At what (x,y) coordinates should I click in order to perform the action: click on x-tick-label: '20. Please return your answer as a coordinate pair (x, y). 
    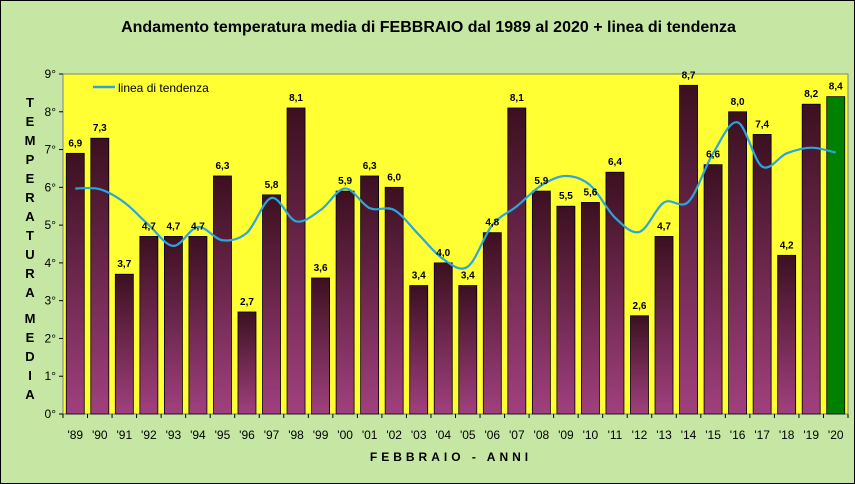
    Looking at the image, I should click on (836, 435).